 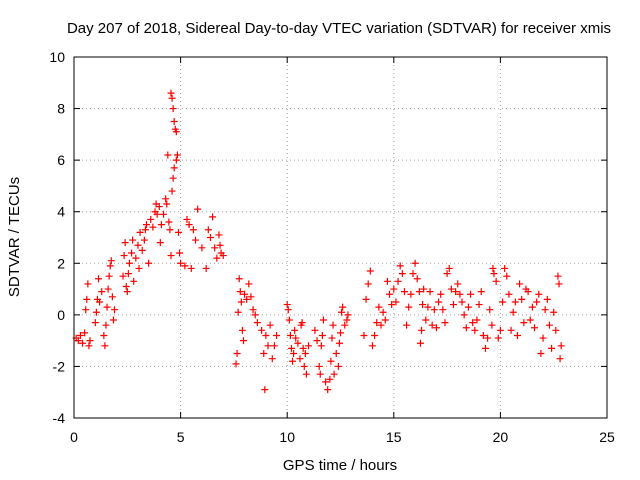 I want to click on y-tick-label: 2, so click(x=61, y=263).